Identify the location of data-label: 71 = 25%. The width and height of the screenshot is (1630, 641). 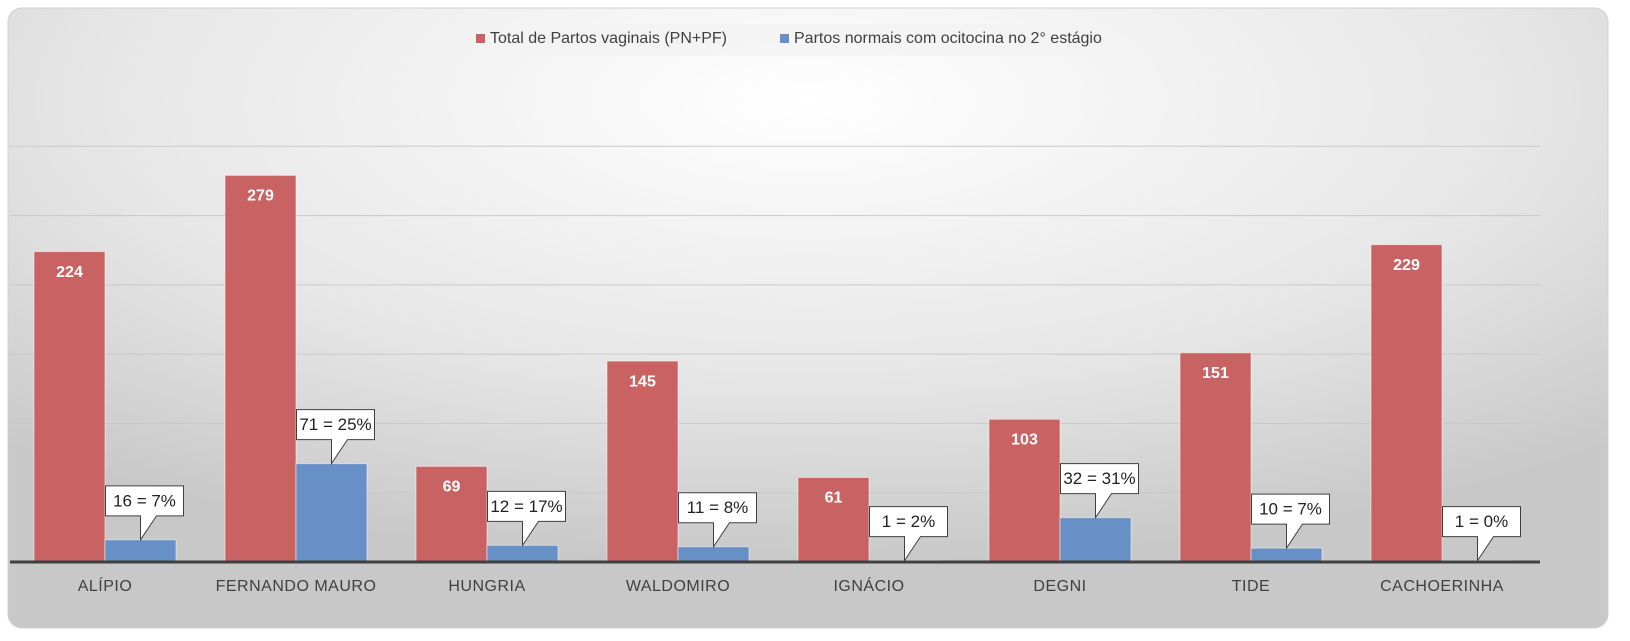
(335, 424).